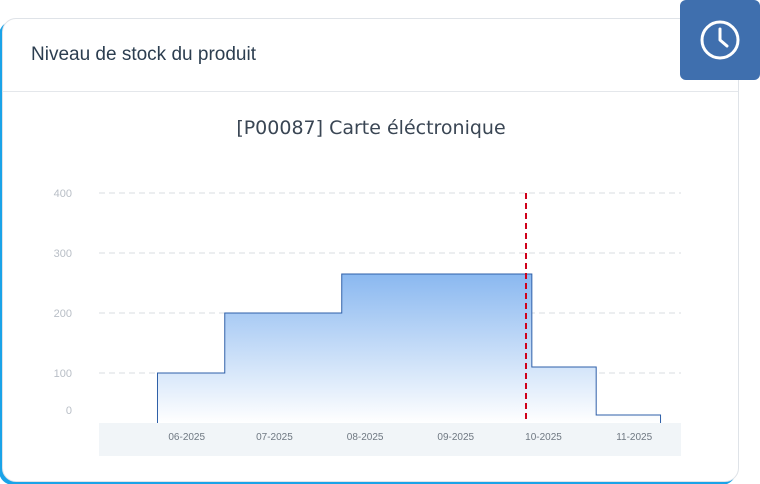  What do you see at coordinates (63, 374) in the screenshot?
I see `y-tick-label: 100` at bounding box center [63, 374].